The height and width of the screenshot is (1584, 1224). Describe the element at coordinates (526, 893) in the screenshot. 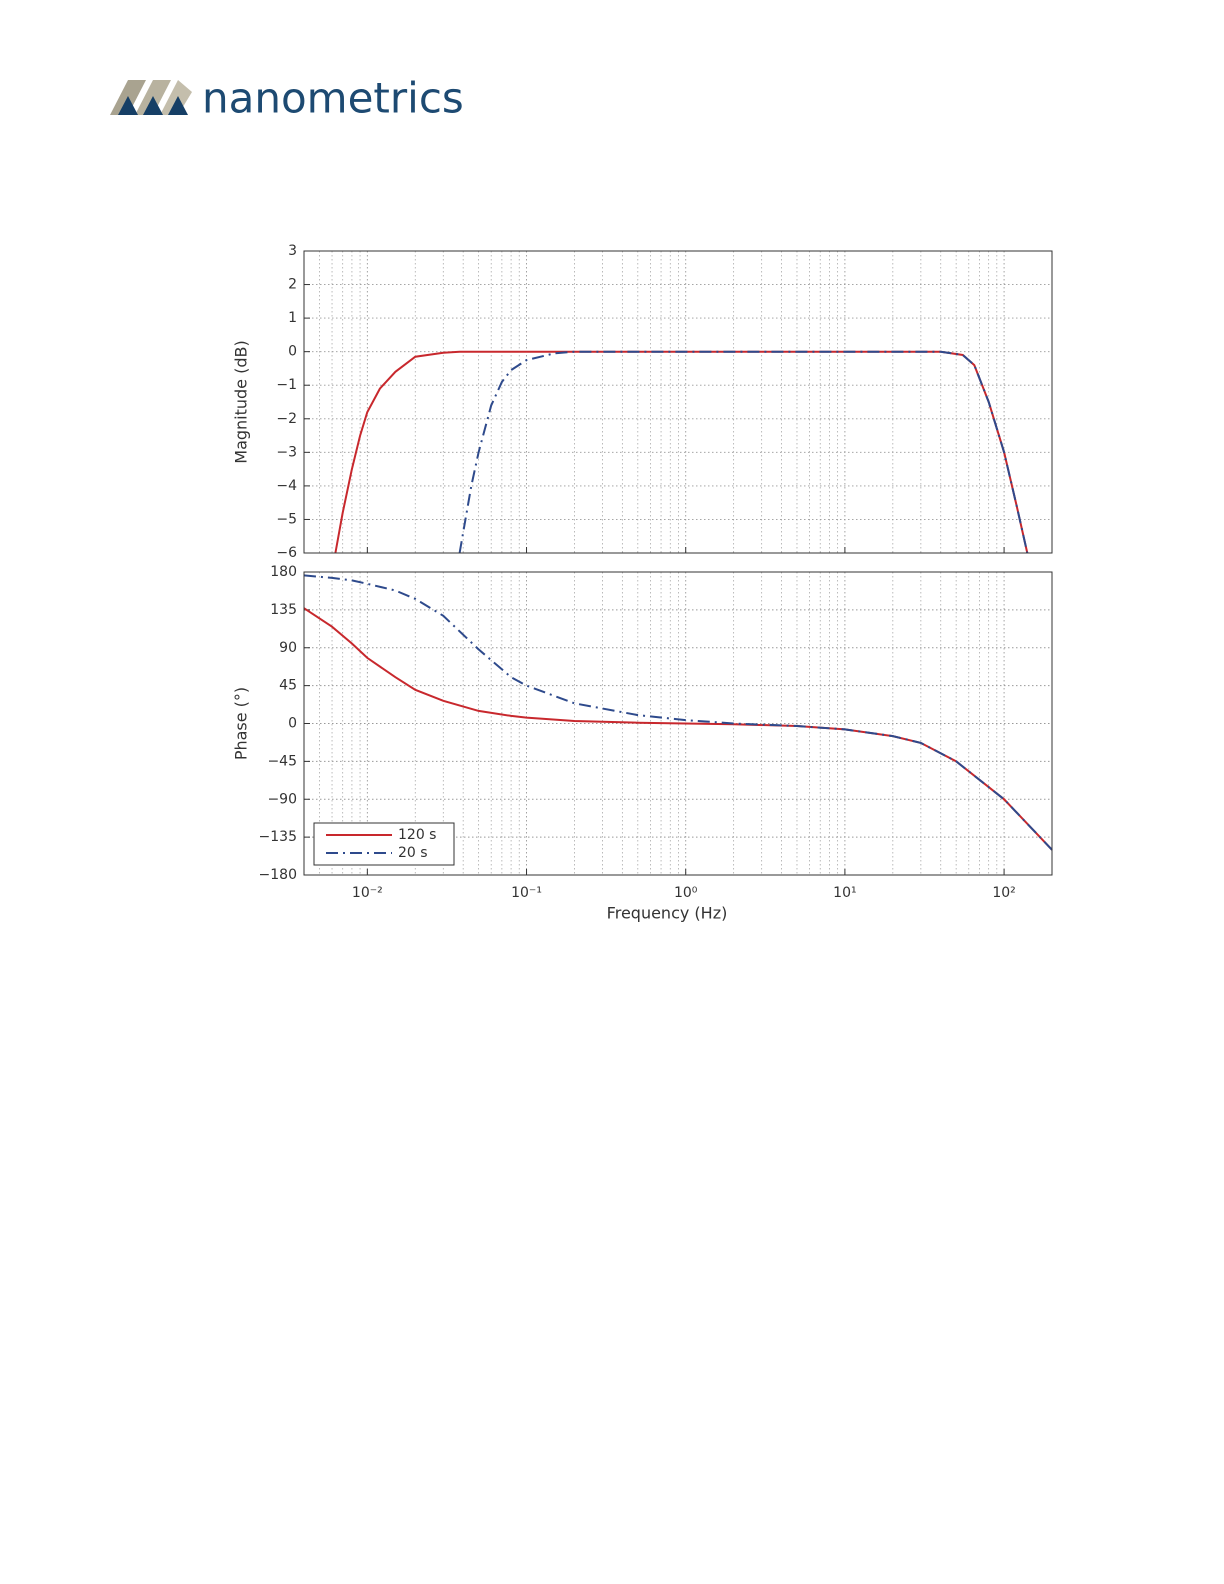

I see `x-tick-label: 10⁻¹` at that location.